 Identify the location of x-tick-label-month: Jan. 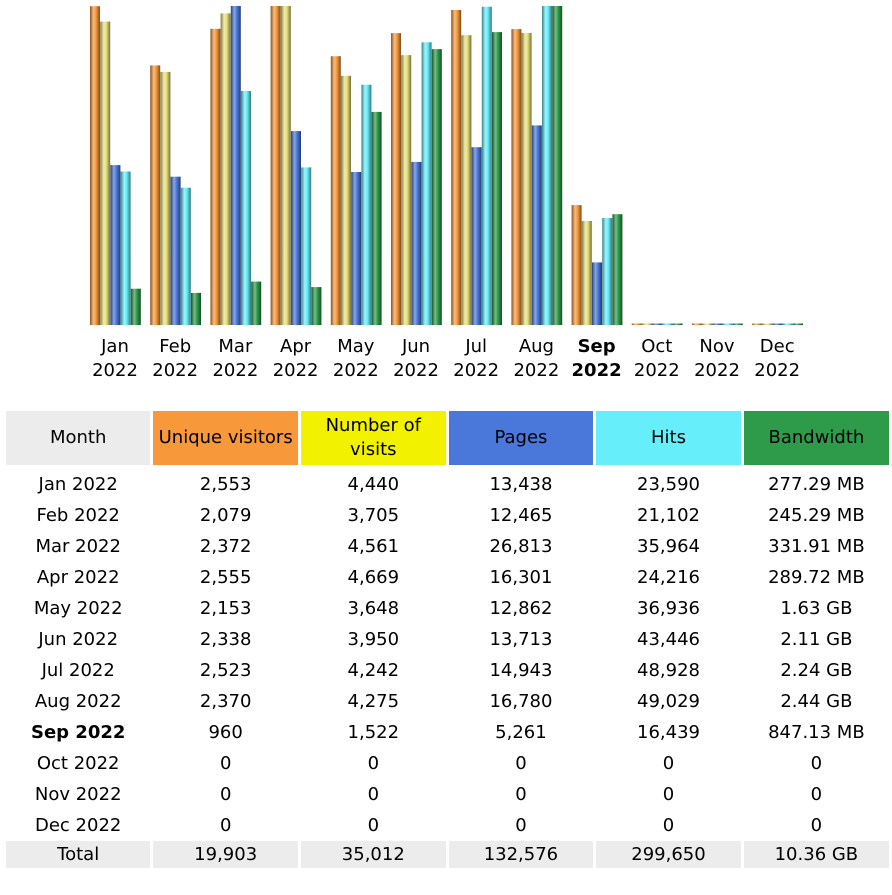
(114, 346).